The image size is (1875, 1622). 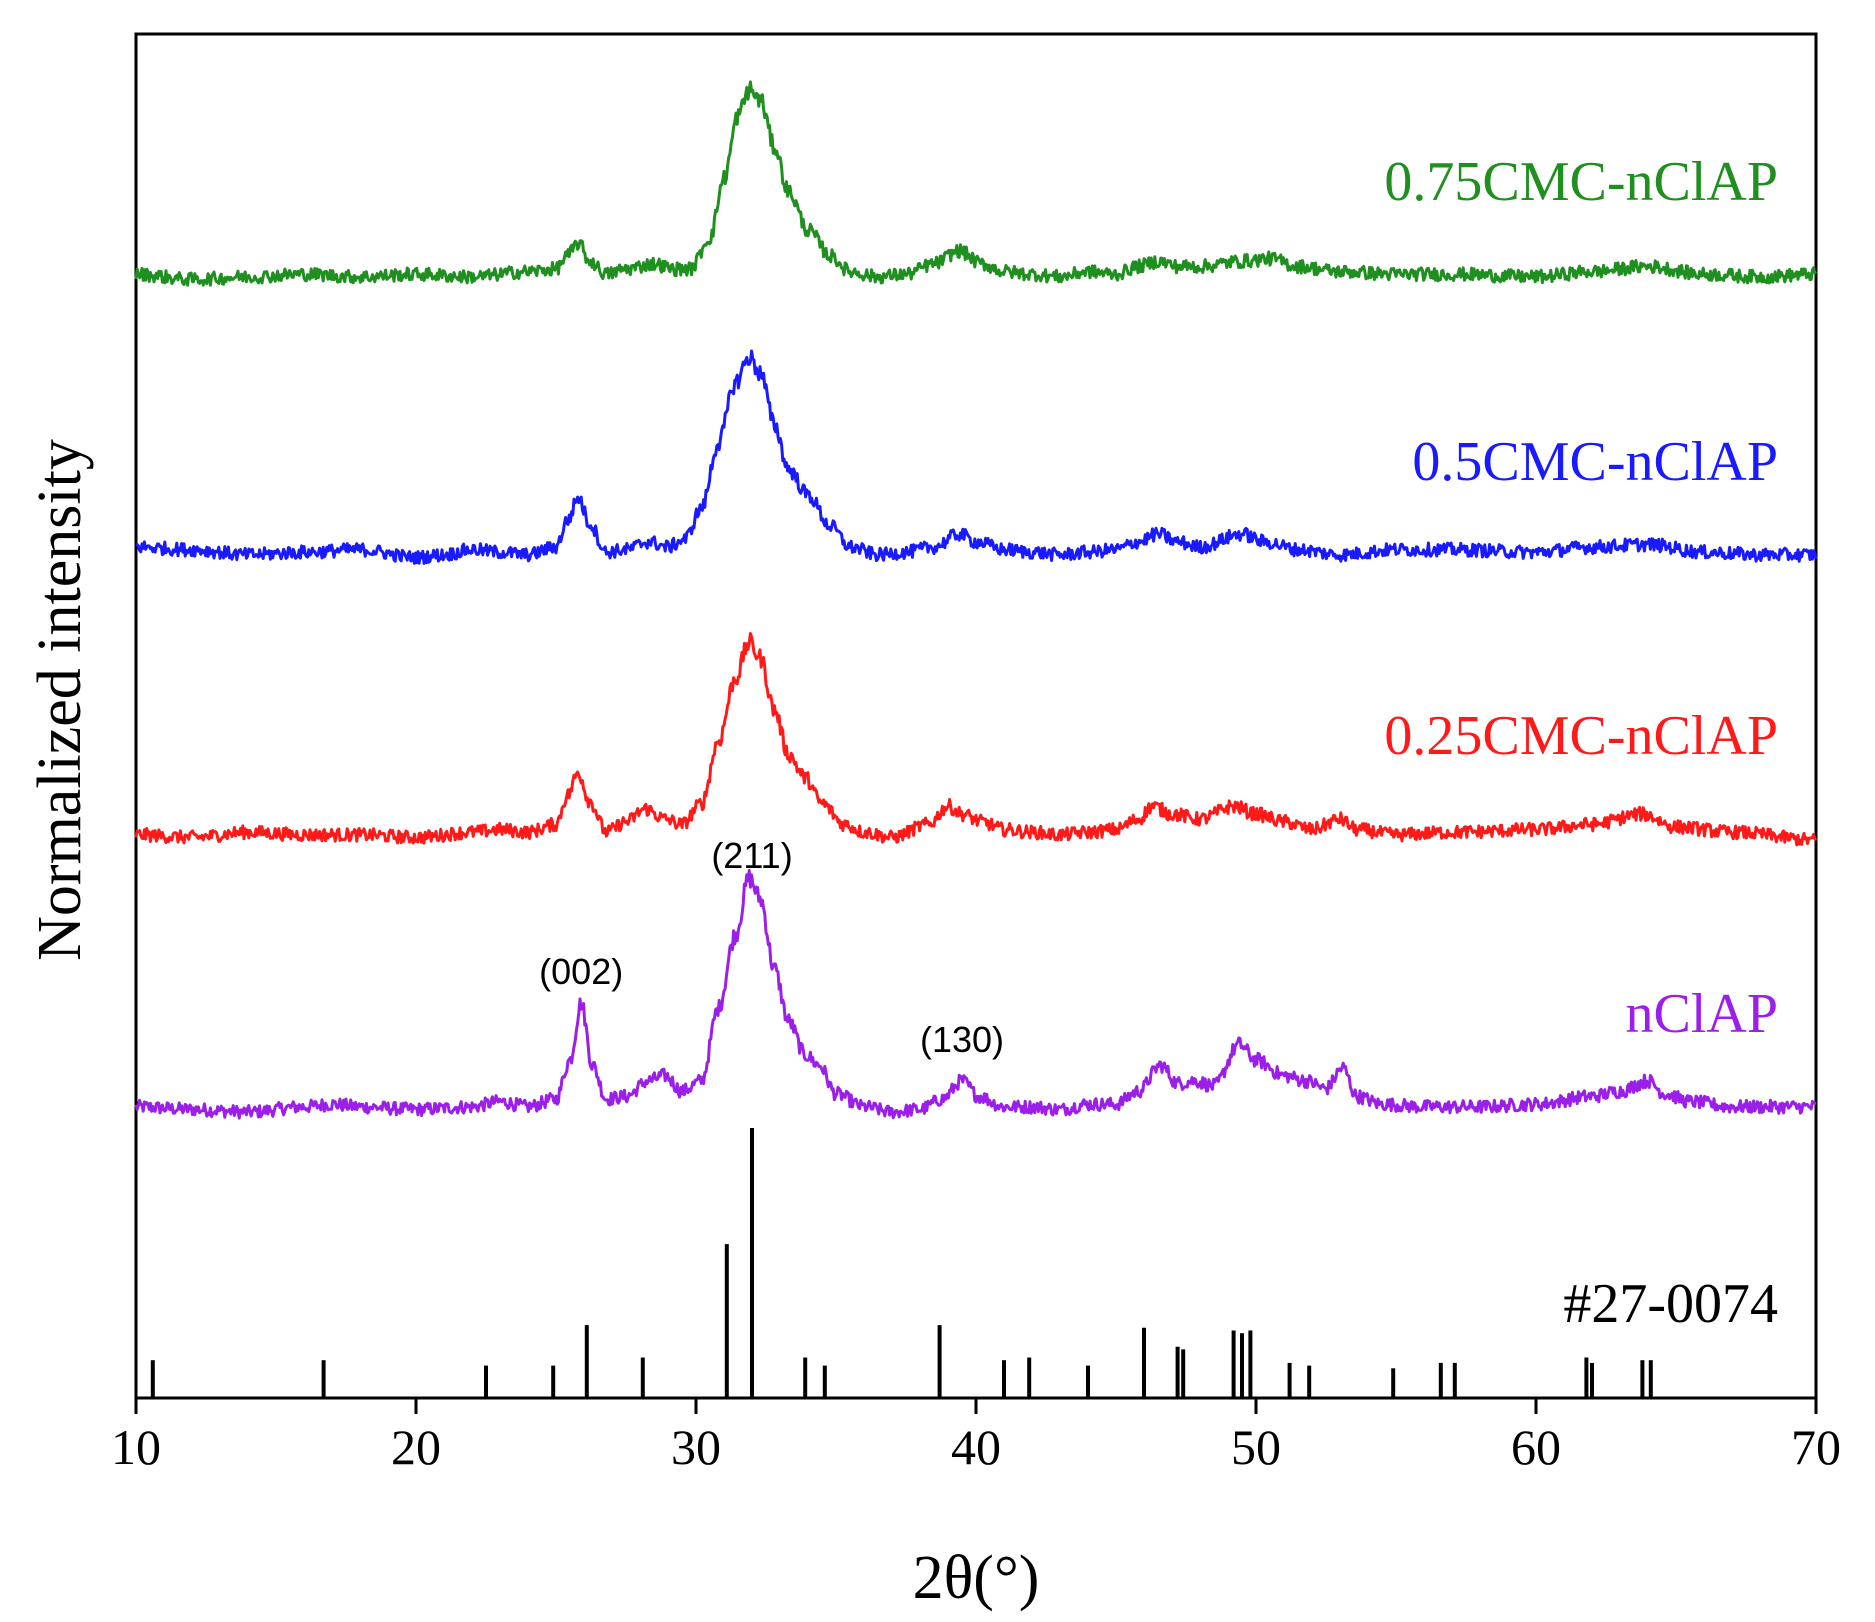 What do you see at coordinates (1256, 1447) in the screenshot?
I see `x-tick-label-50: 50` at bounding box center [1256, 1447].